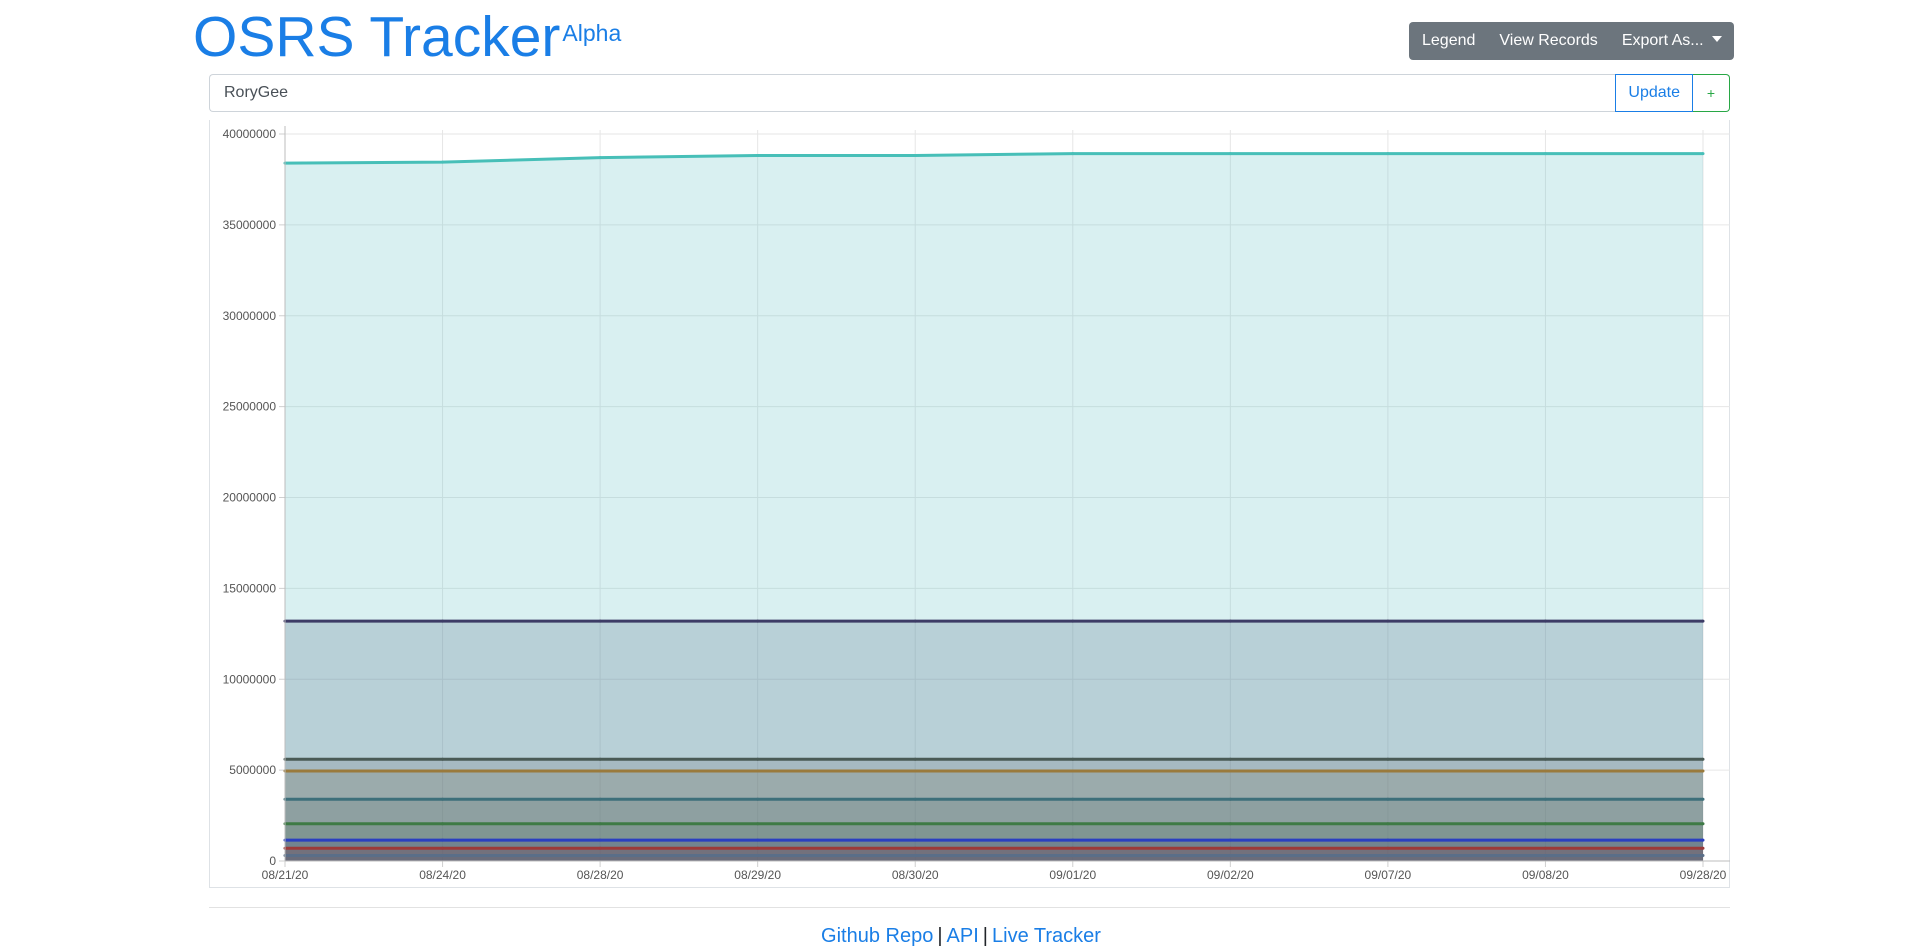 Image resolution: width=1912 pixels, height=951 pixels. I want to click on caret-down-icon, so click(1716, 39).